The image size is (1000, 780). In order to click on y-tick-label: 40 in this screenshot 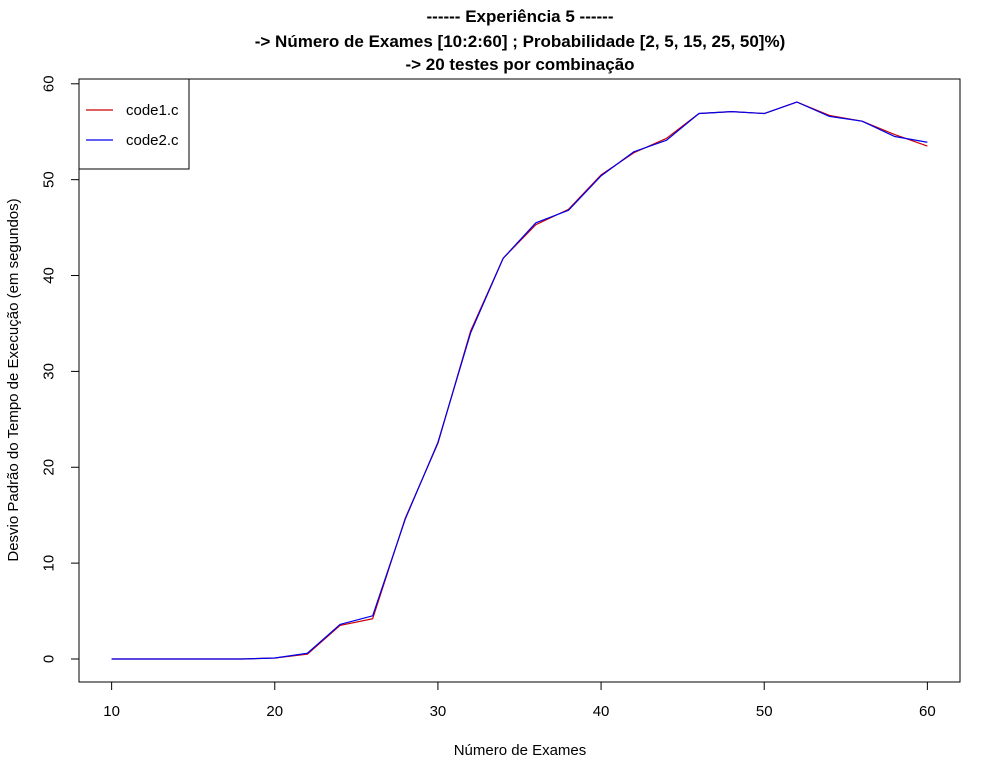, I will do `click(49, 275)`.